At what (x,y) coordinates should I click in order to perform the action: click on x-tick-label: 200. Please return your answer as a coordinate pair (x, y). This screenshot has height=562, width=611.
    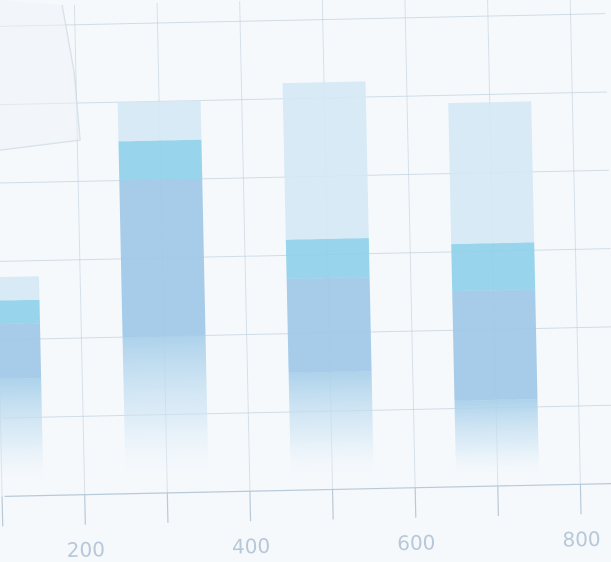
    Looking at the image, I should click on (86, 549).